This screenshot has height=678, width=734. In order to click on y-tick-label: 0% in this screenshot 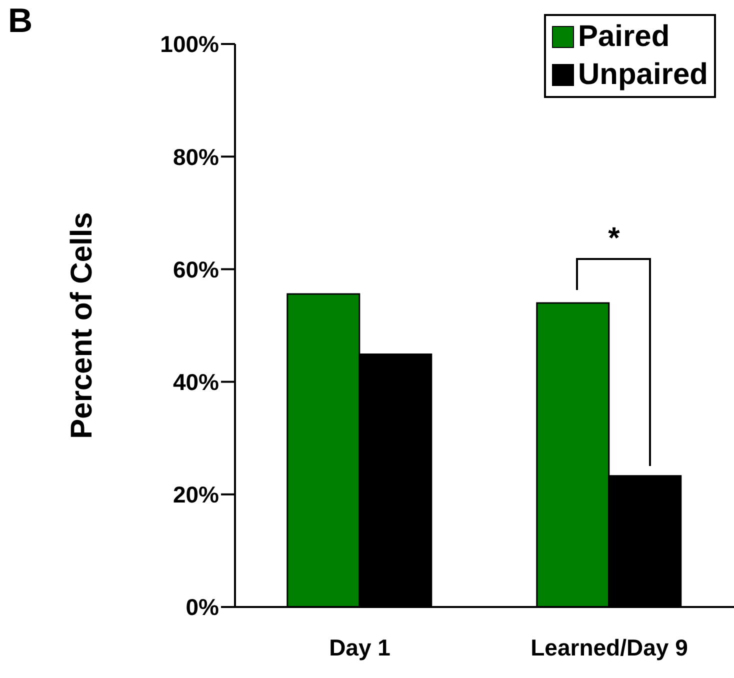, I will do `click(202, 607)`.